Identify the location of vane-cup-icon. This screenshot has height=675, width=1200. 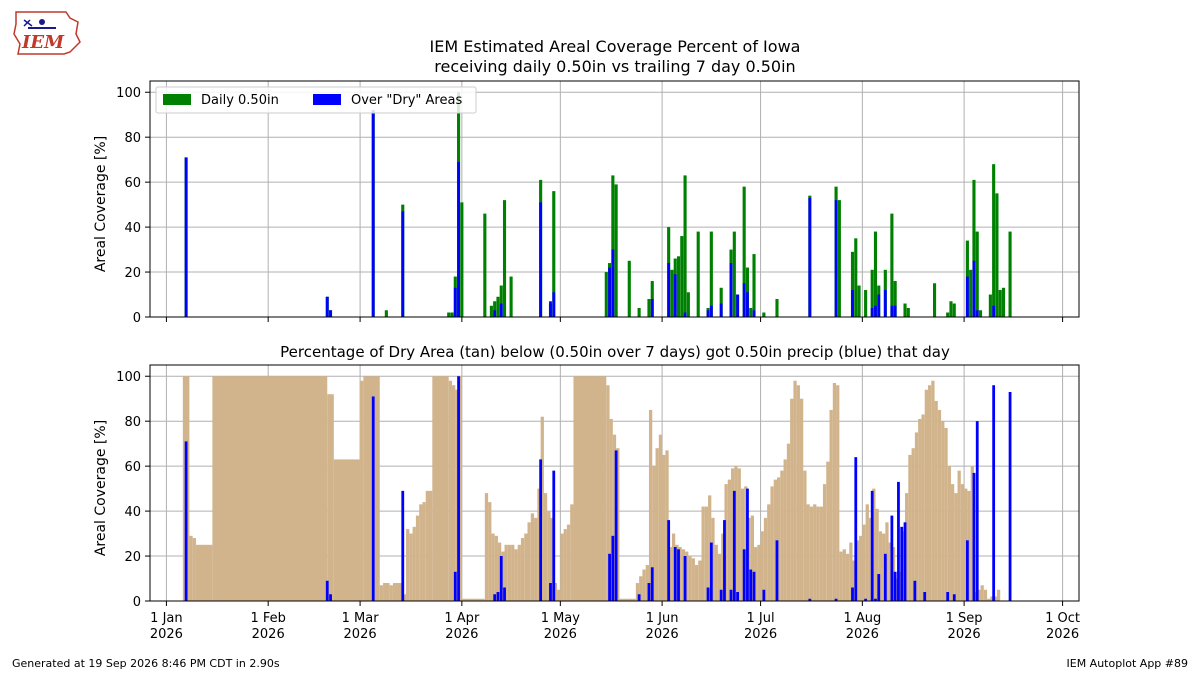
(42, 22).